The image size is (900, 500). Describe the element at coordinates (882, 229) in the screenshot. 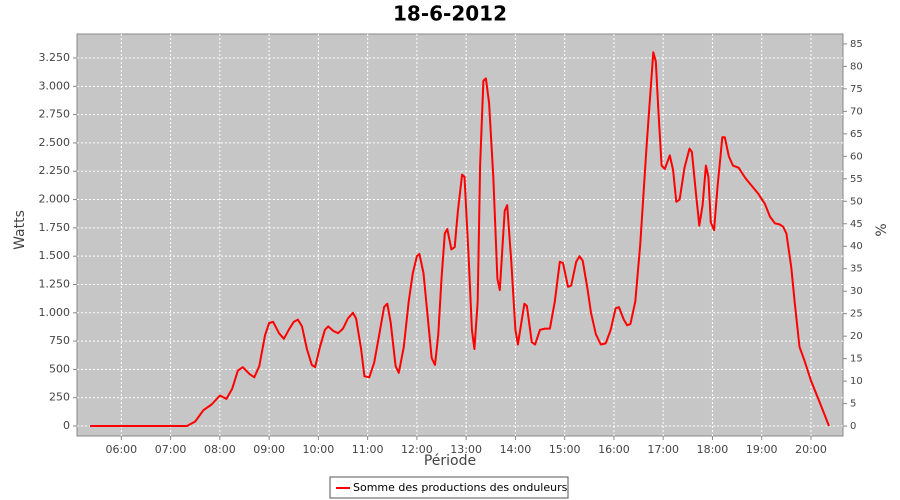

I see `y2-axis-label: %` at that location.